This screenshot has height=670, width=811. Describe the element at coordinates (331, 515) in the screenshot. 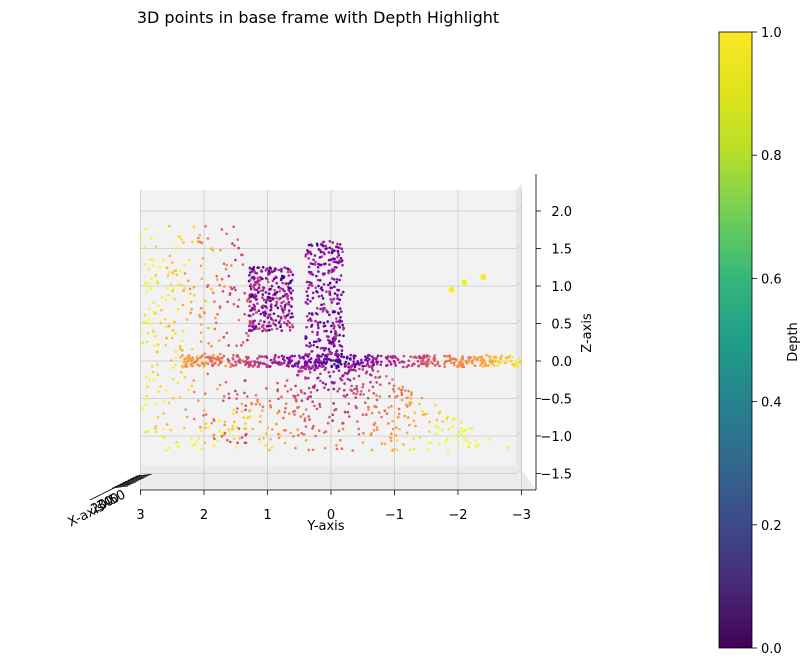

I see `y-tick-label: 0` at that location.